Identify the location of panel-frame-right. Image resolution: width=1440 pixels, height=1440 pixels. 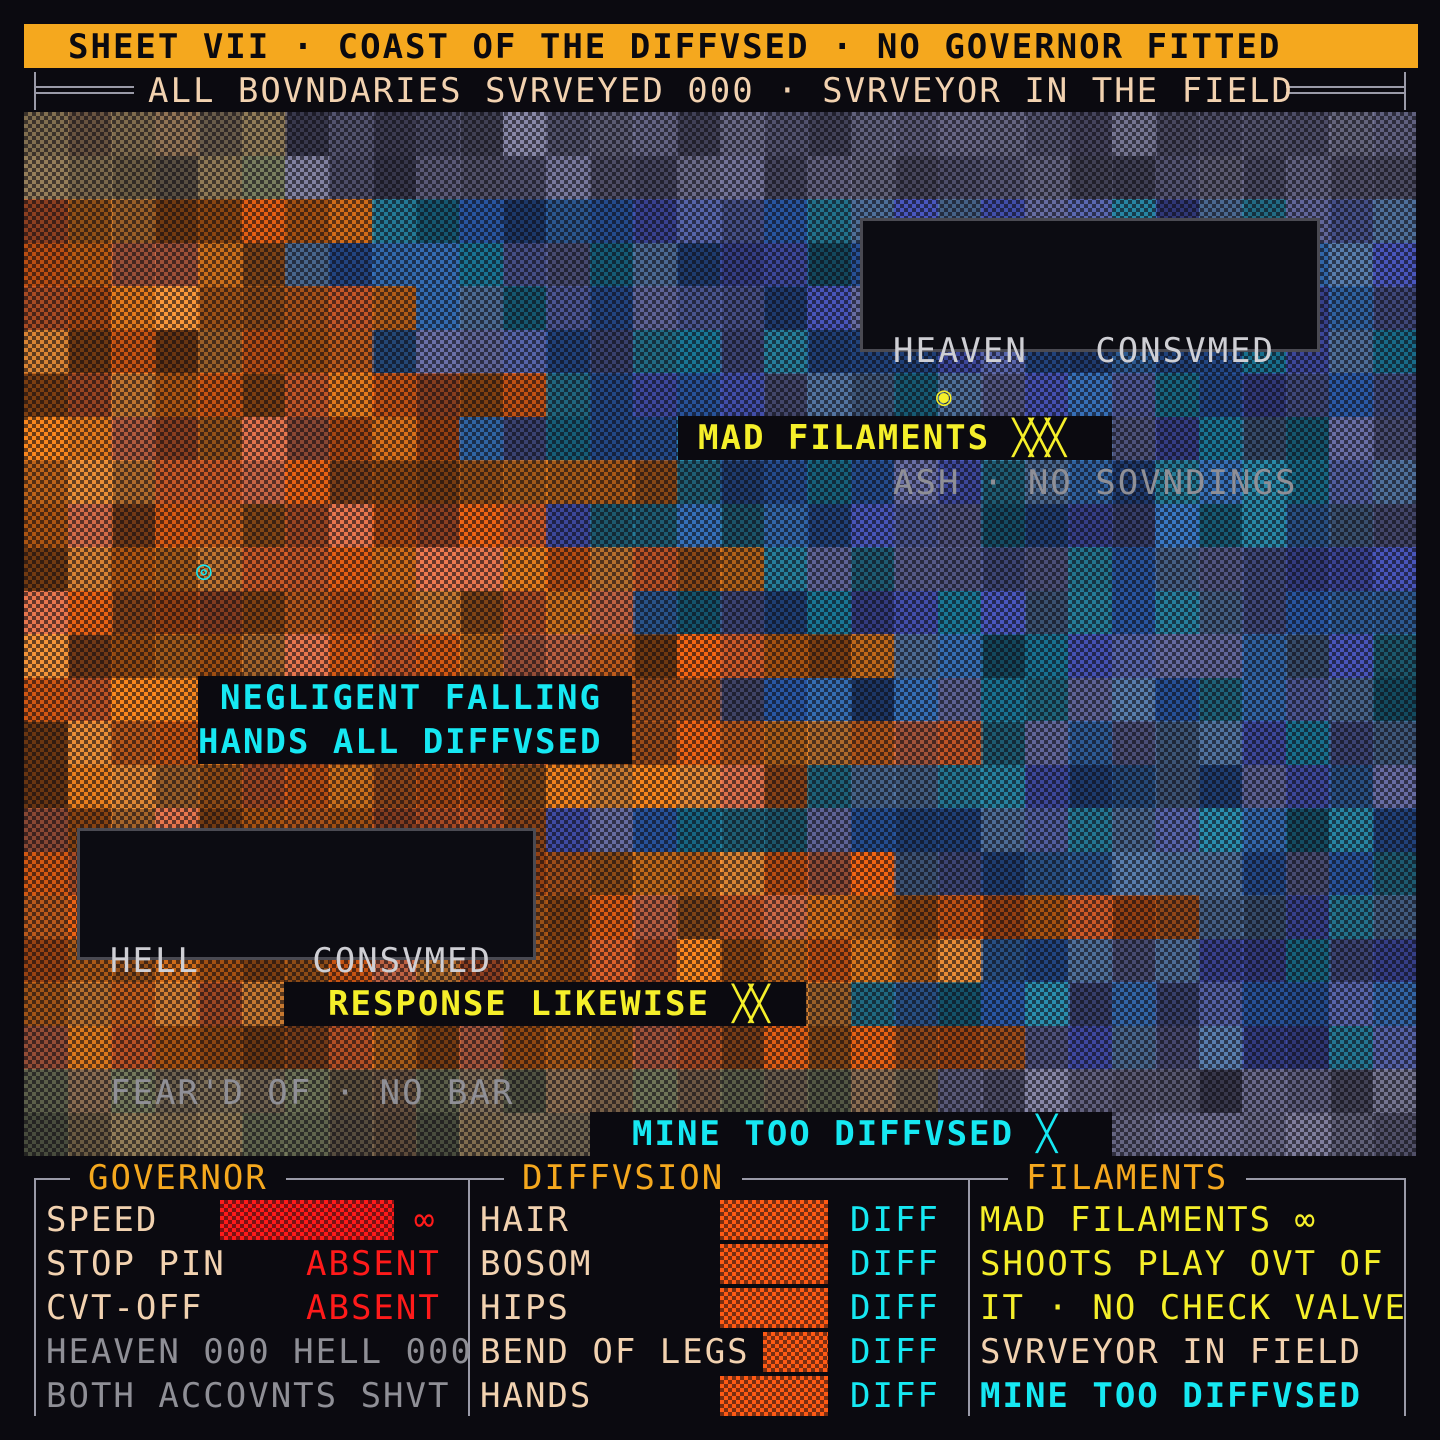
(1405, 1297).